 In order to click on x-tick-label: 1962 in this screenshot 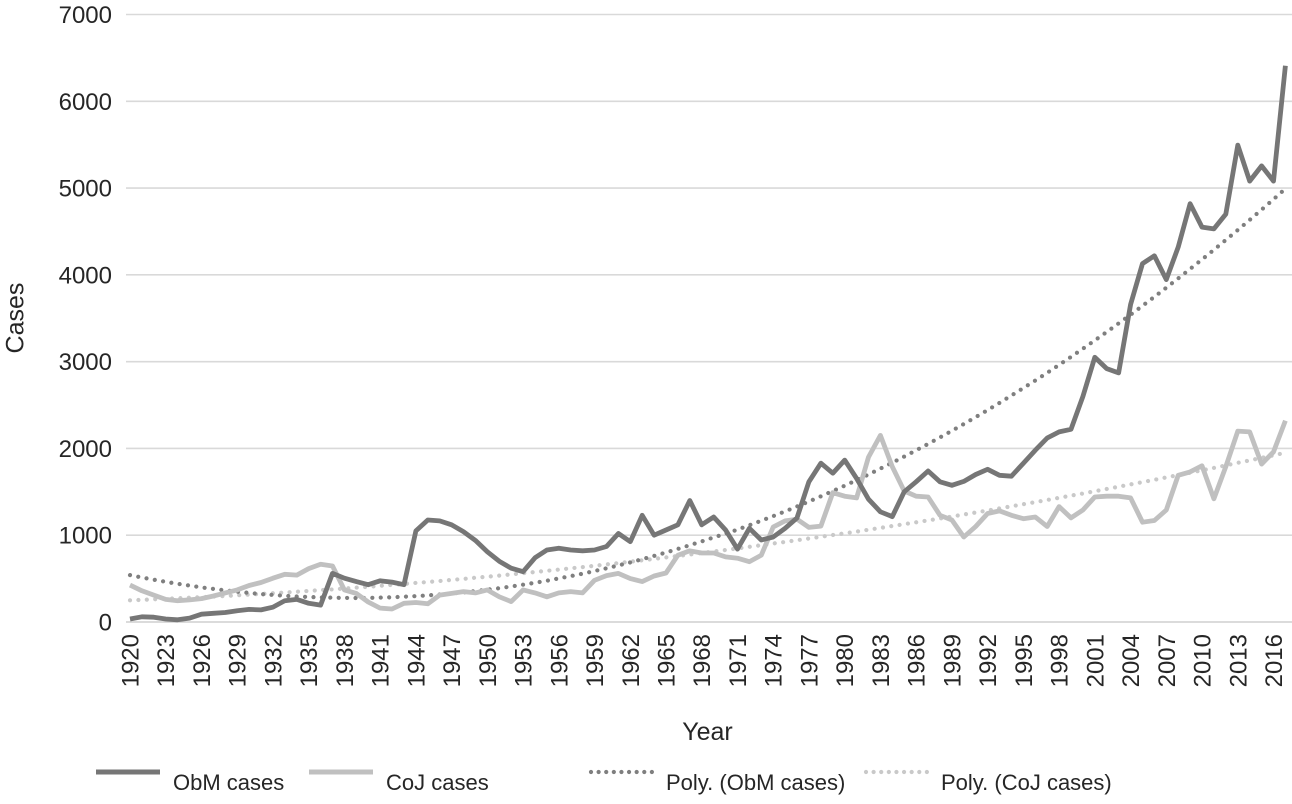, I will do `click(631, 660)`.